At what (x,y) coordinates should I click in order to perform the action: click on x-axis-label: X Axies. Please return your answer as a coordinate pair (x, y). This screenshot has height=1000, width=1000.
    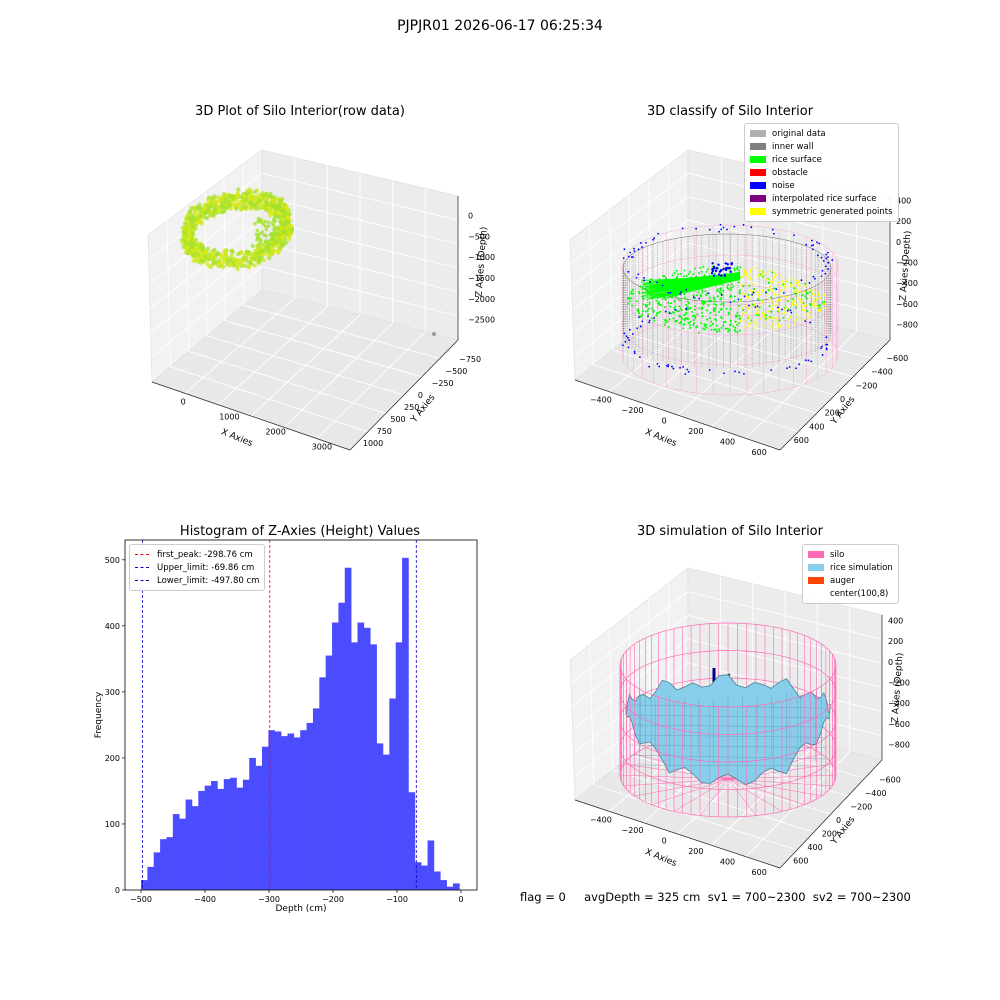
    Looking at the image, I should click on (660, 858).